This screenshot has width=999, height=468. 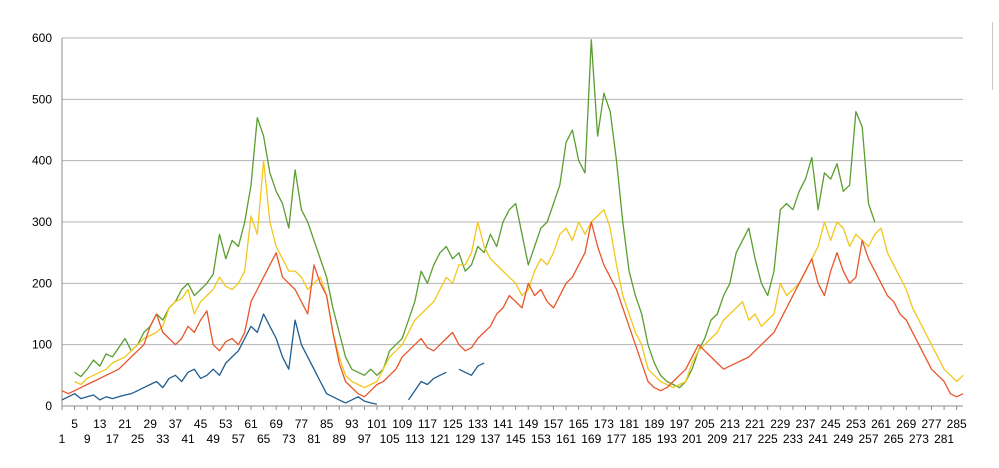 What do you see at coordinates (793, 439) in the screenshot?
I see `x-tick-label: 233` at bounding box center [793, 439].